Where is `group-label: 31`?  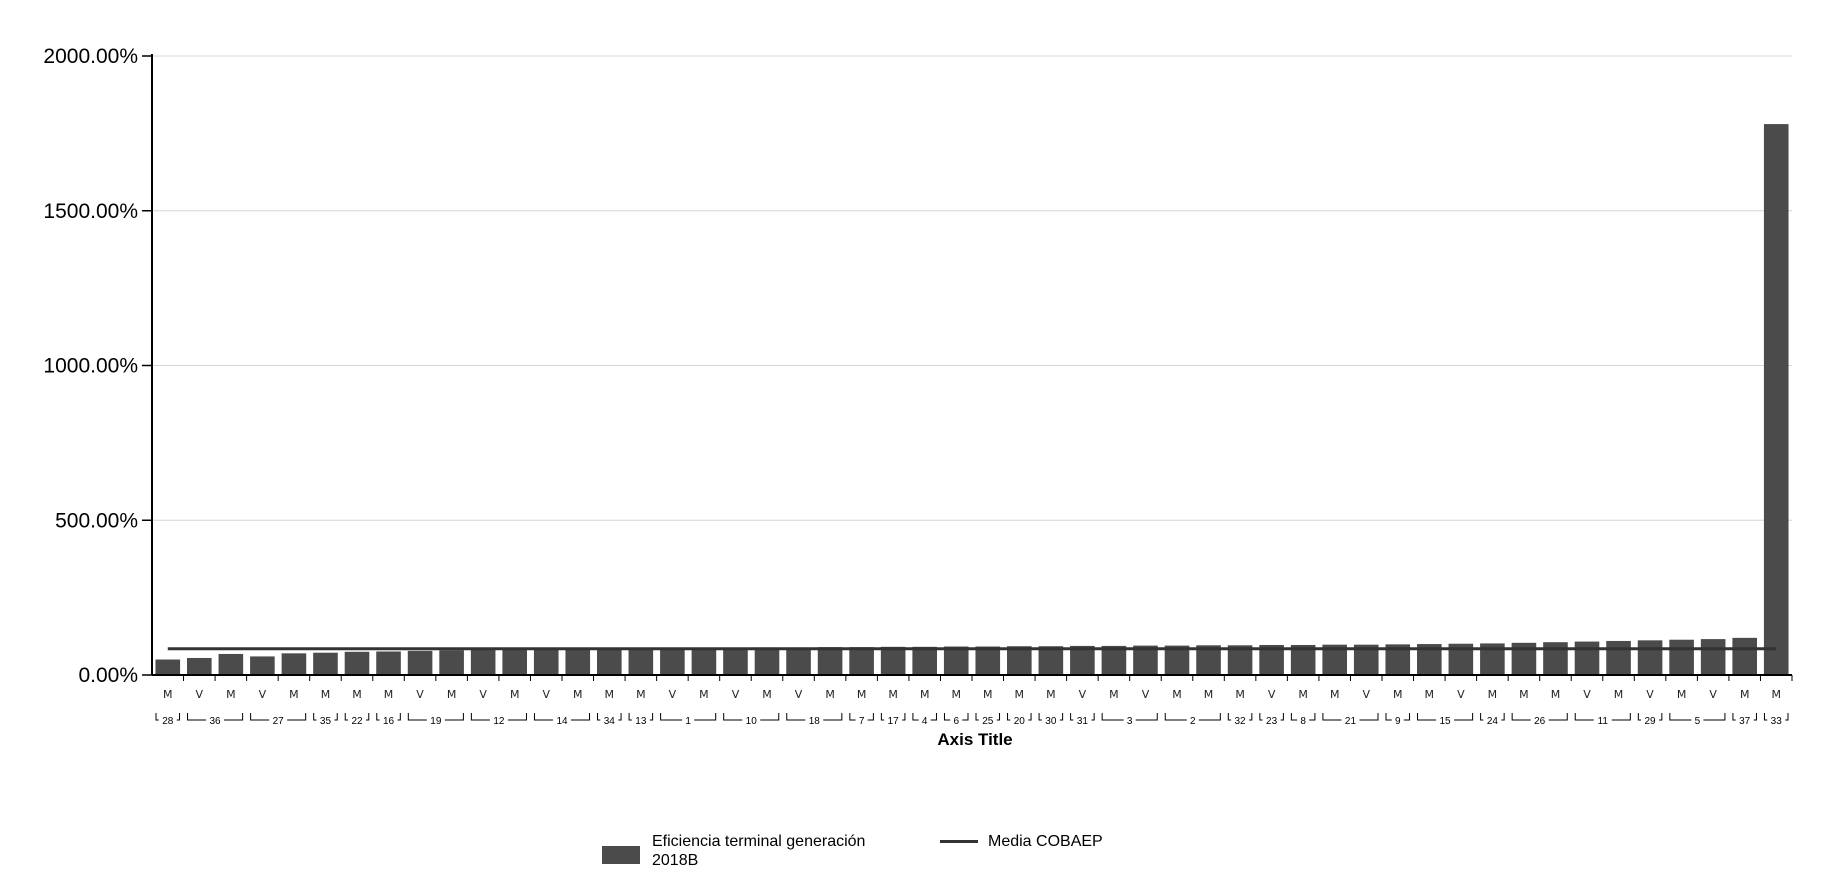 group-label: 31 is located at coordinates (1083, 721).